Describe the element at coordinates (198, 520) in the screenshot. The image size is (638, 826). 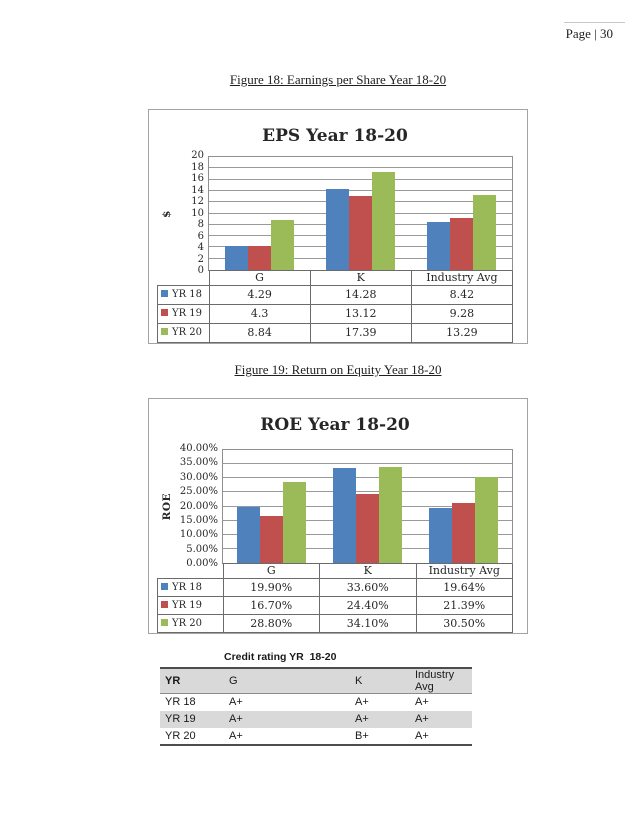
I see `y-tick-label: 15.00%` at that location.